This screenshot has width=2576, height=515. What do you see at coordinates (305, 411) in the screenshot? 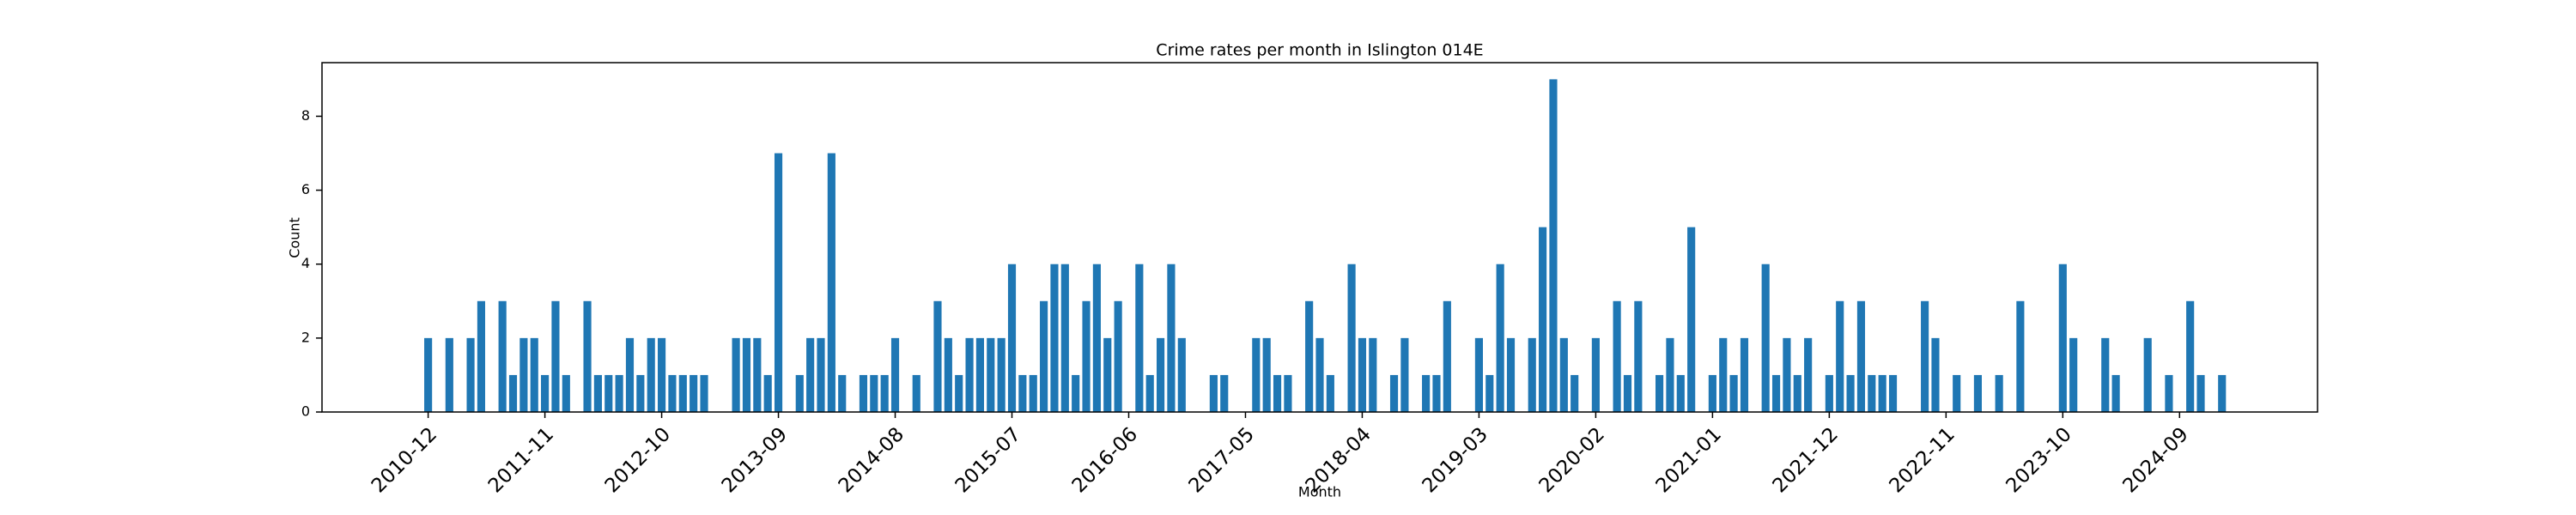
I see `y-tick-label: 0` at bounding box center [305, 411].